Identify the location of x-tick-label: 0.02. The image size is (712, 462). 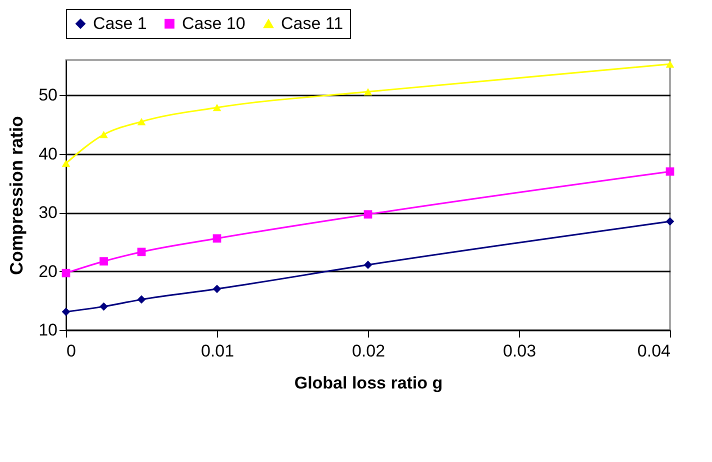
(369, 351).